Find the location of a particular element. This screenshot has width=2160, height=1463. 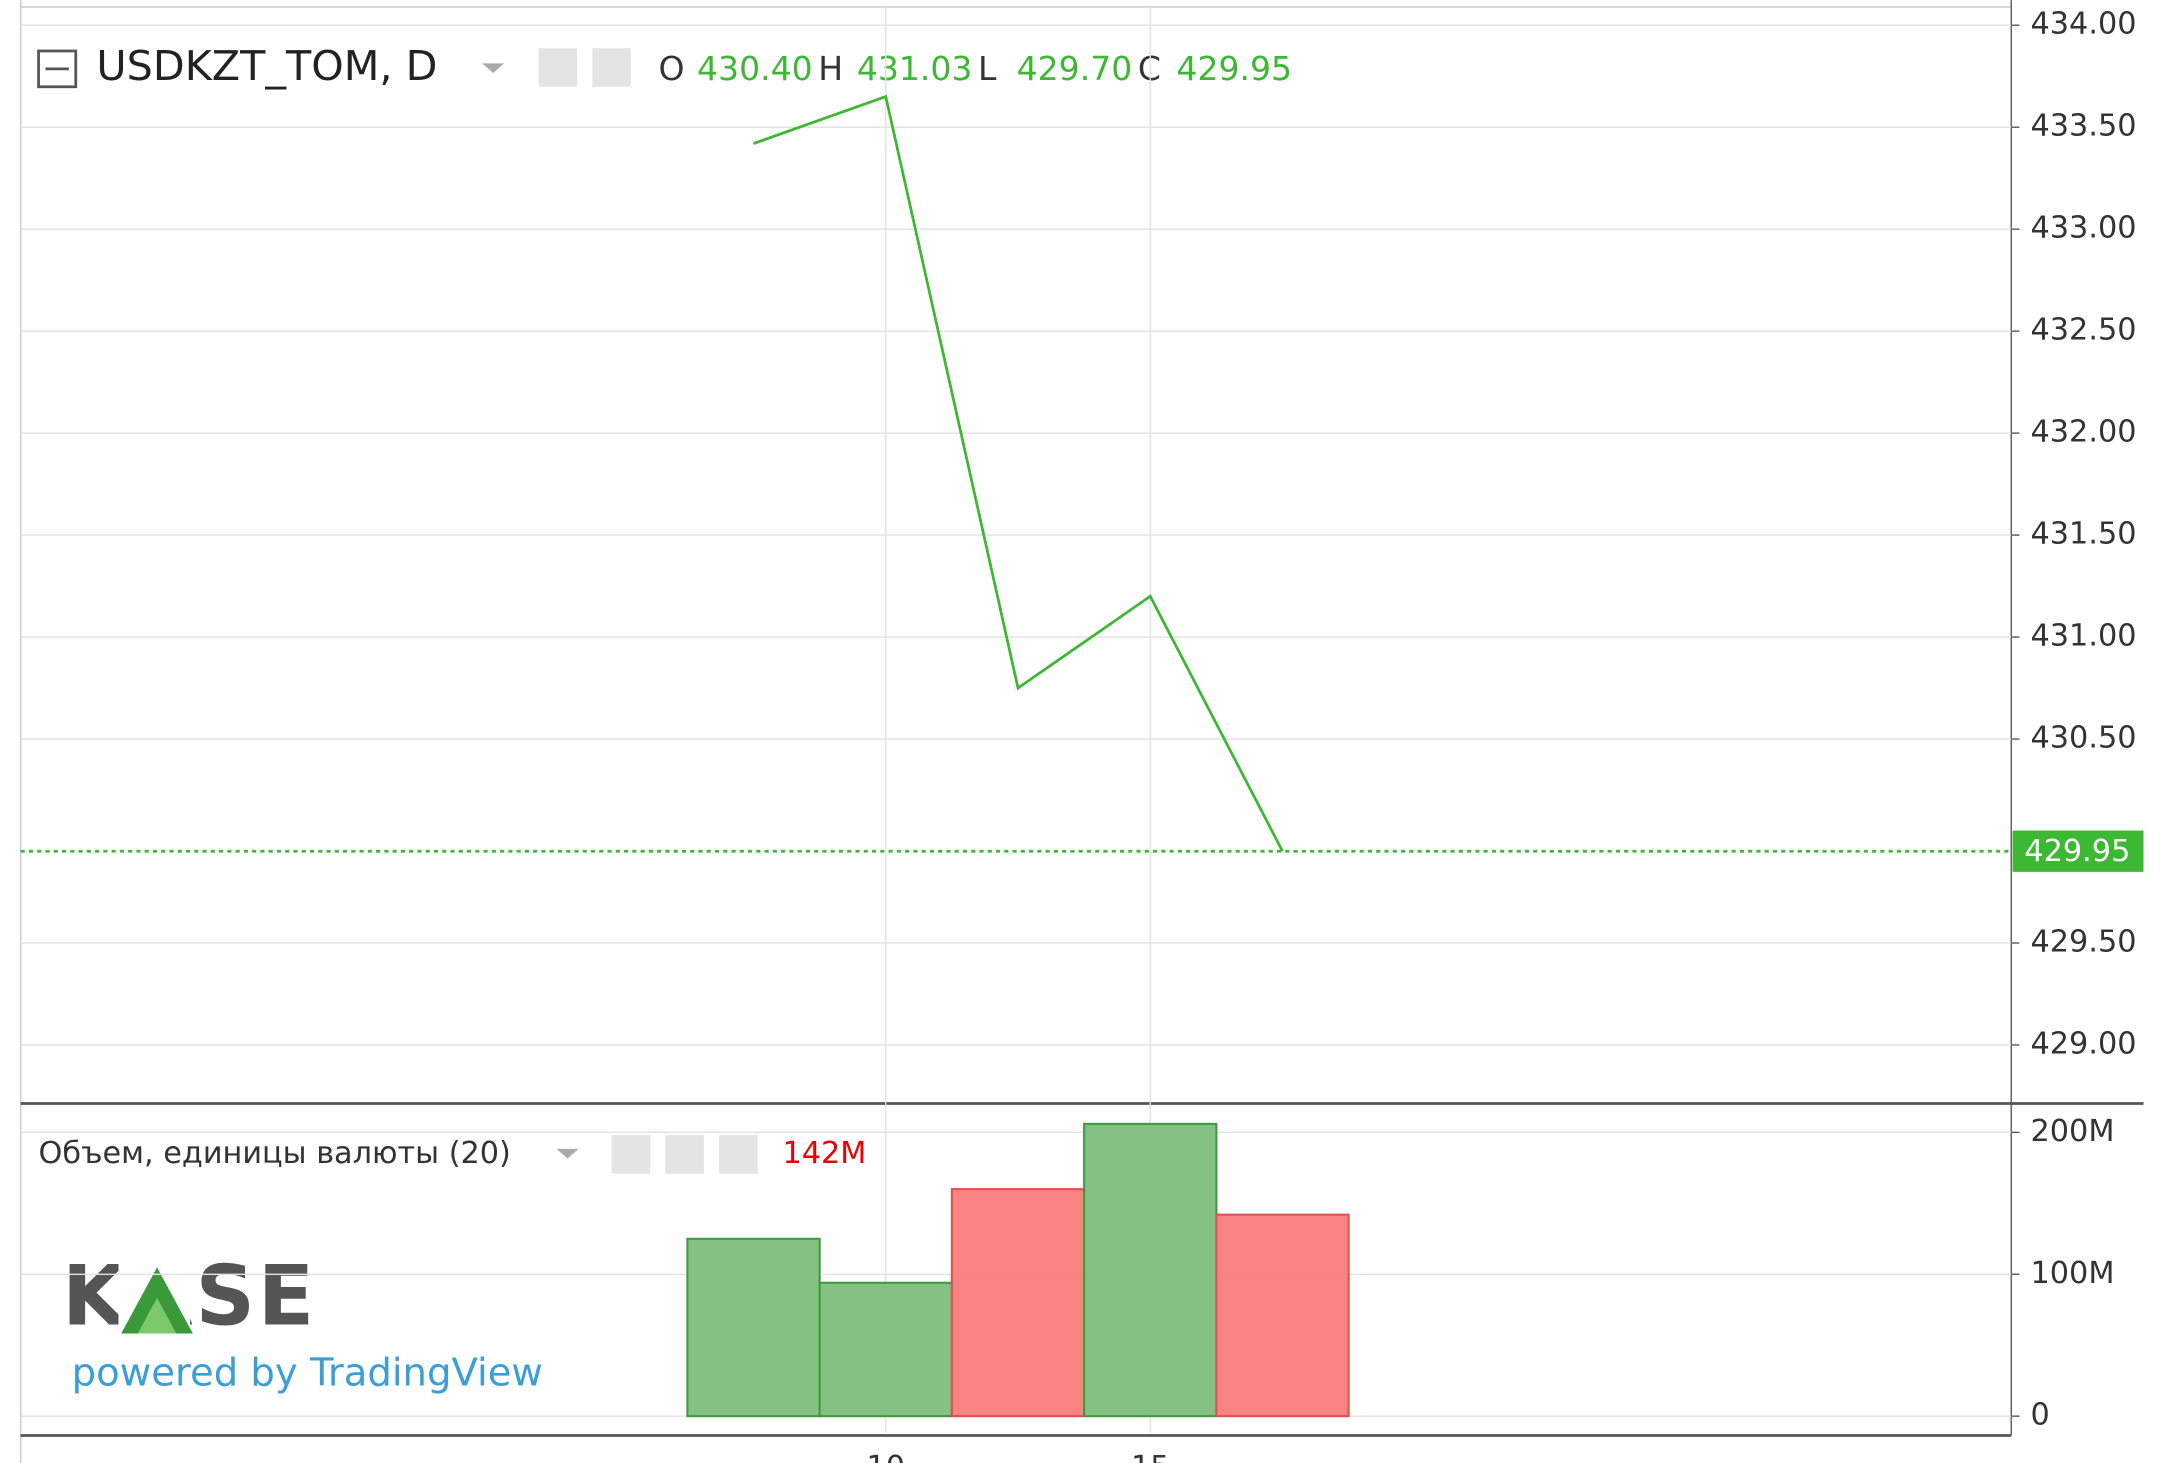

y-tick-label: 431.50 is located at coordinates (2084, 534).